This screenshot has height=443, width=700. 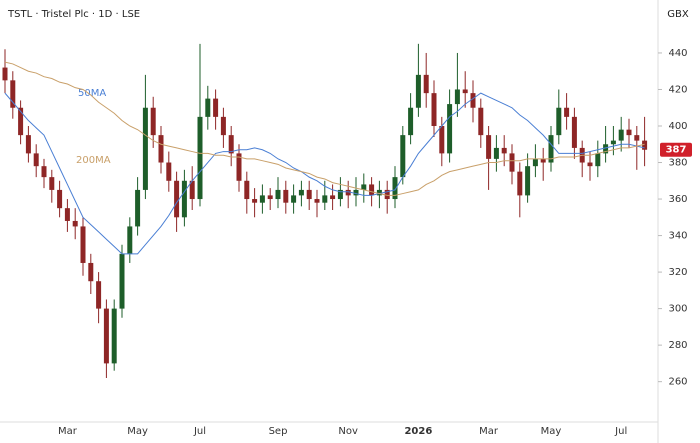 What do you see at coordinates (677, 382) in the screenshot?
I see `y-tick-label: 260` at bounding box center [677, 382].